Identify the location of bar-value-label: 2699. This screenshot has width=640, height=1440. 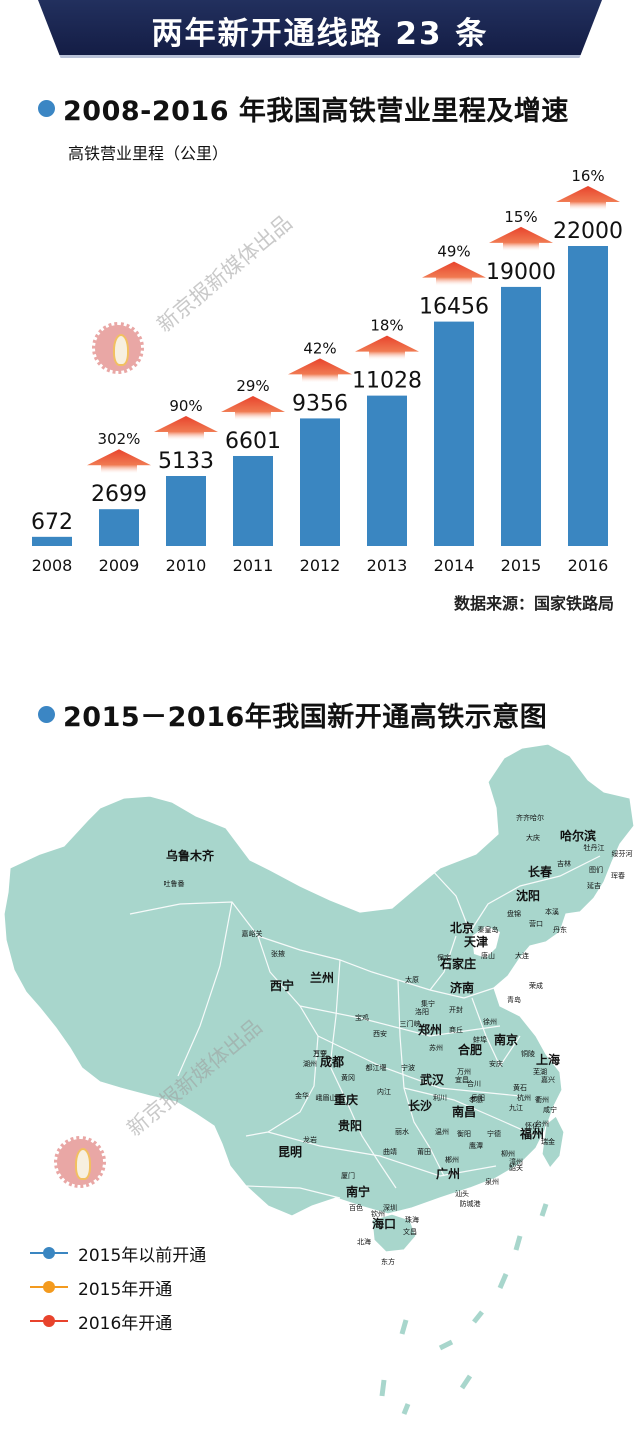
(119, 494).